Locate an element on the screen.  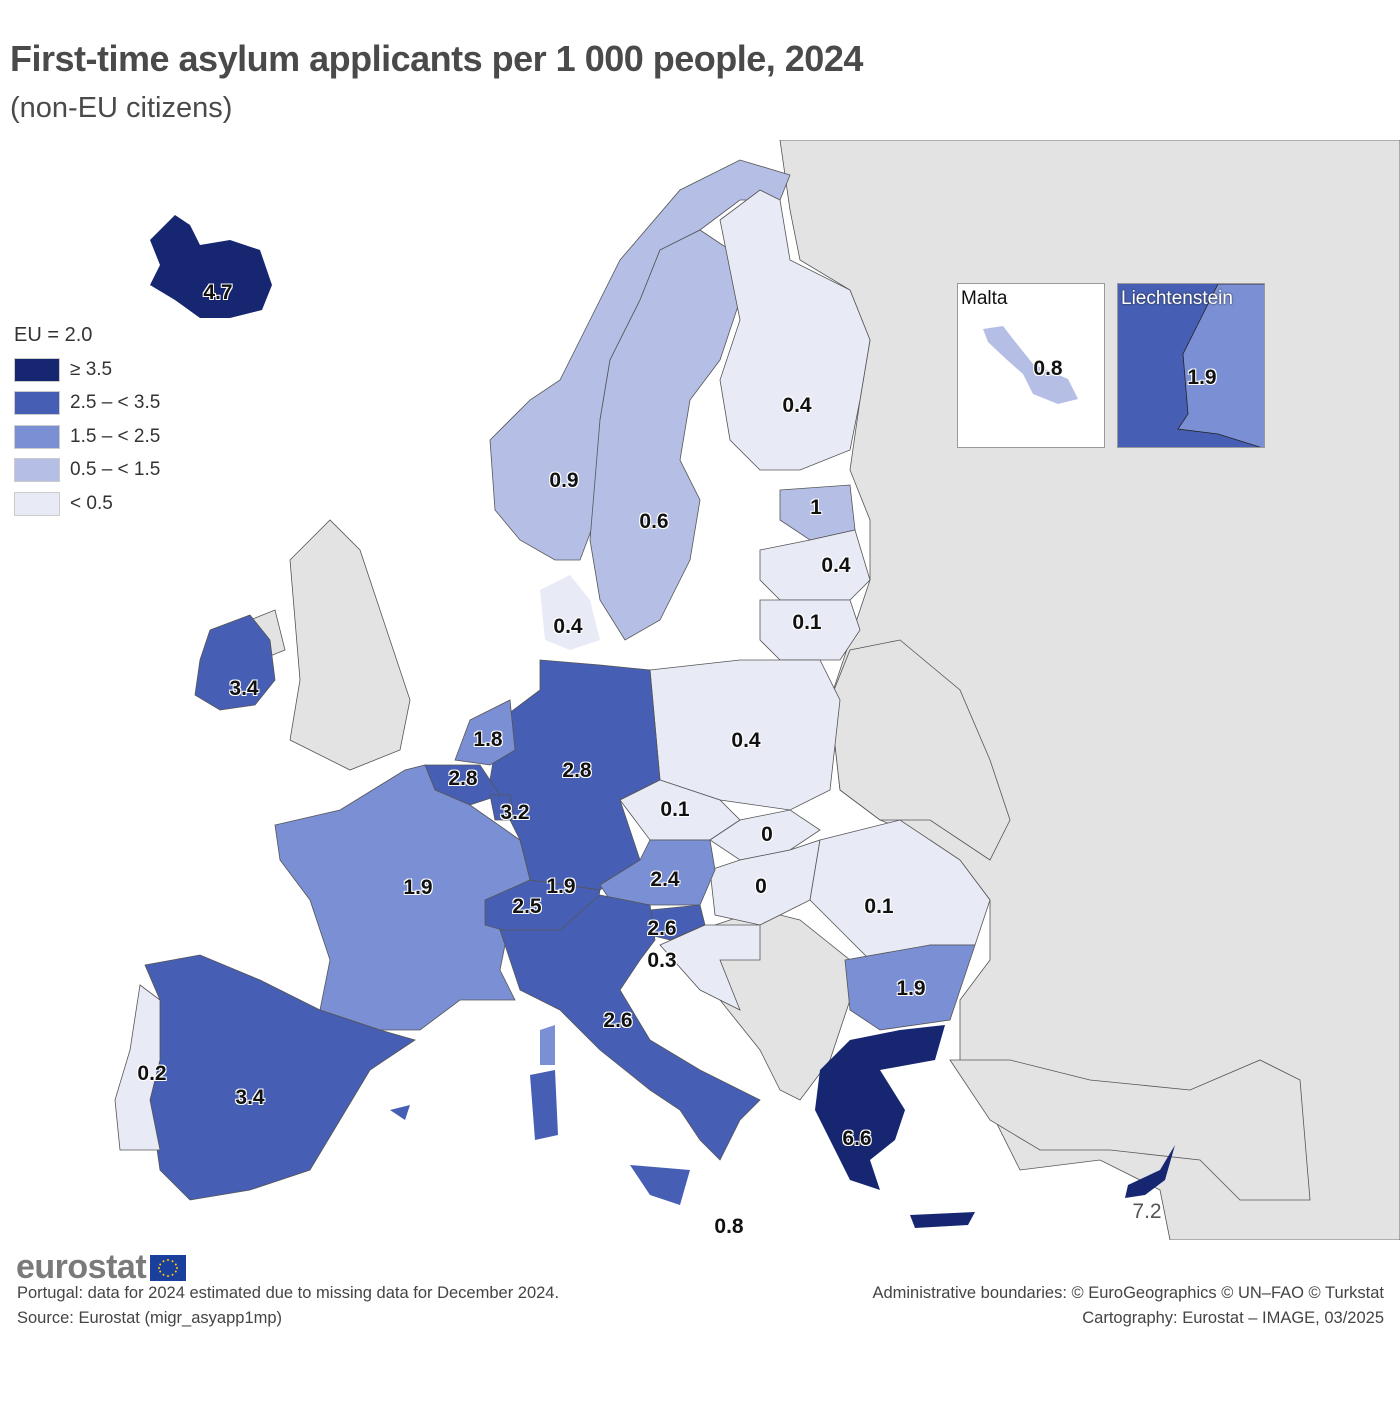
legend-label: 1.5 – < 2.5 is located at coordinates (115, 436).